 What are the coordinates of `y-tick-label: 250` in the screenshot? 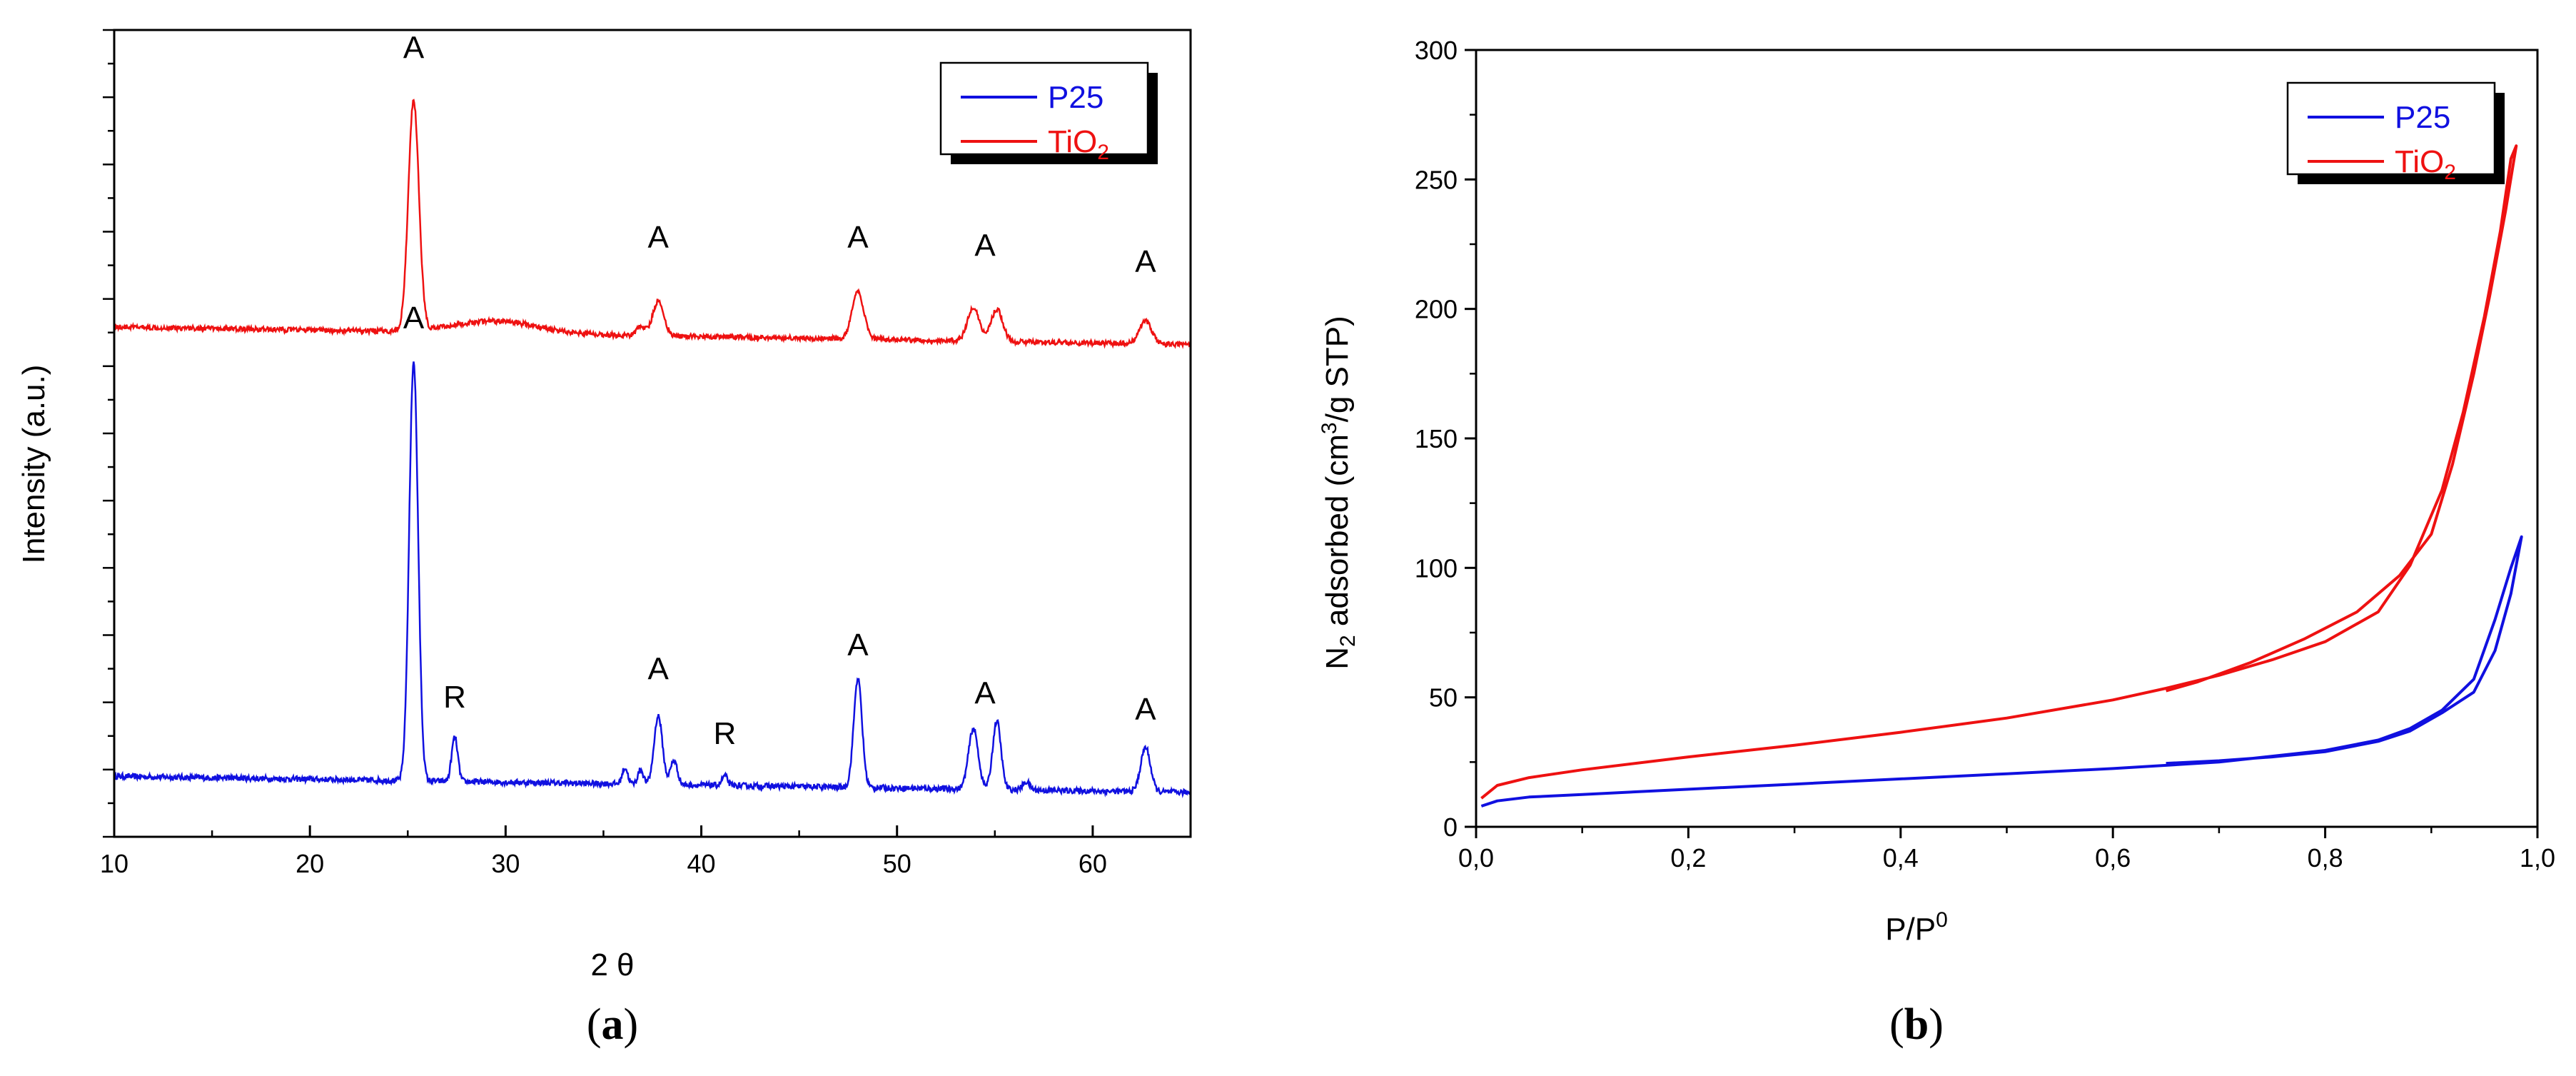 It's located at (1436, 179).